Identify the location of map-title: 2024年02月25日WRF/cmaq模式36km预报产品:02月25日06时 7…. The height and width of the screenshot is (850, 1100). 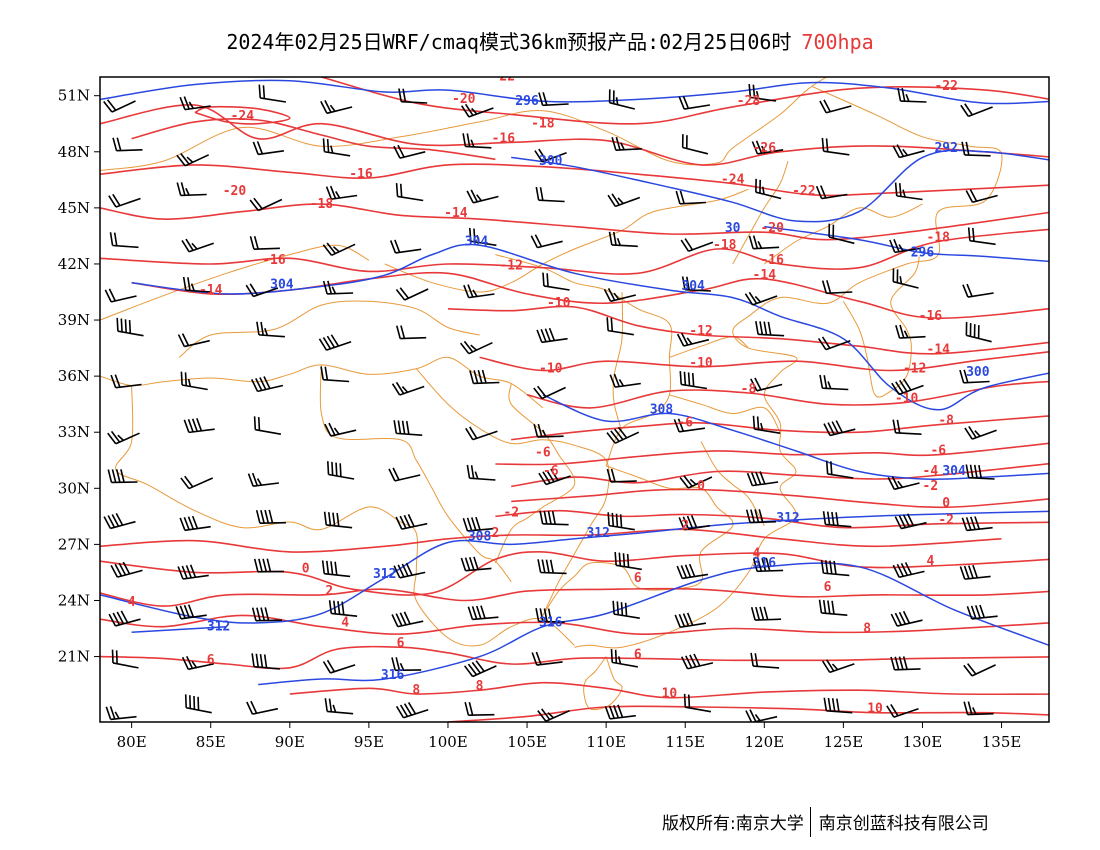
(550, 40).